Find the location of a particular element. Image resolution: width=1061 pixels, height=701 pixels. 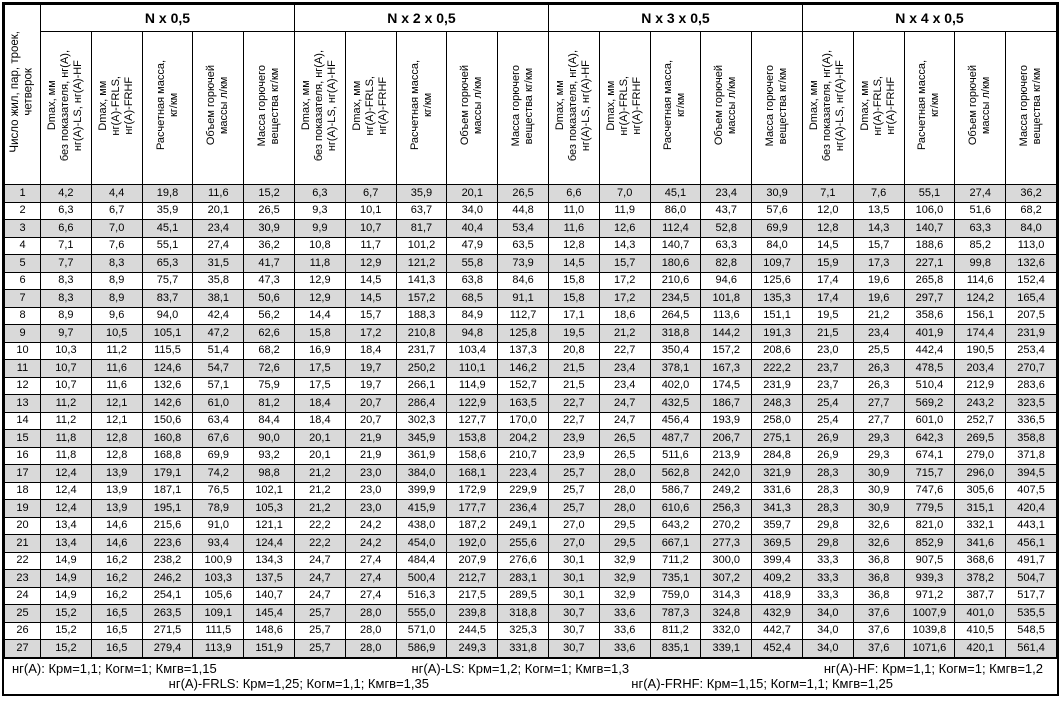

row-number-cell: 17 is located at coordinates (22, 473).